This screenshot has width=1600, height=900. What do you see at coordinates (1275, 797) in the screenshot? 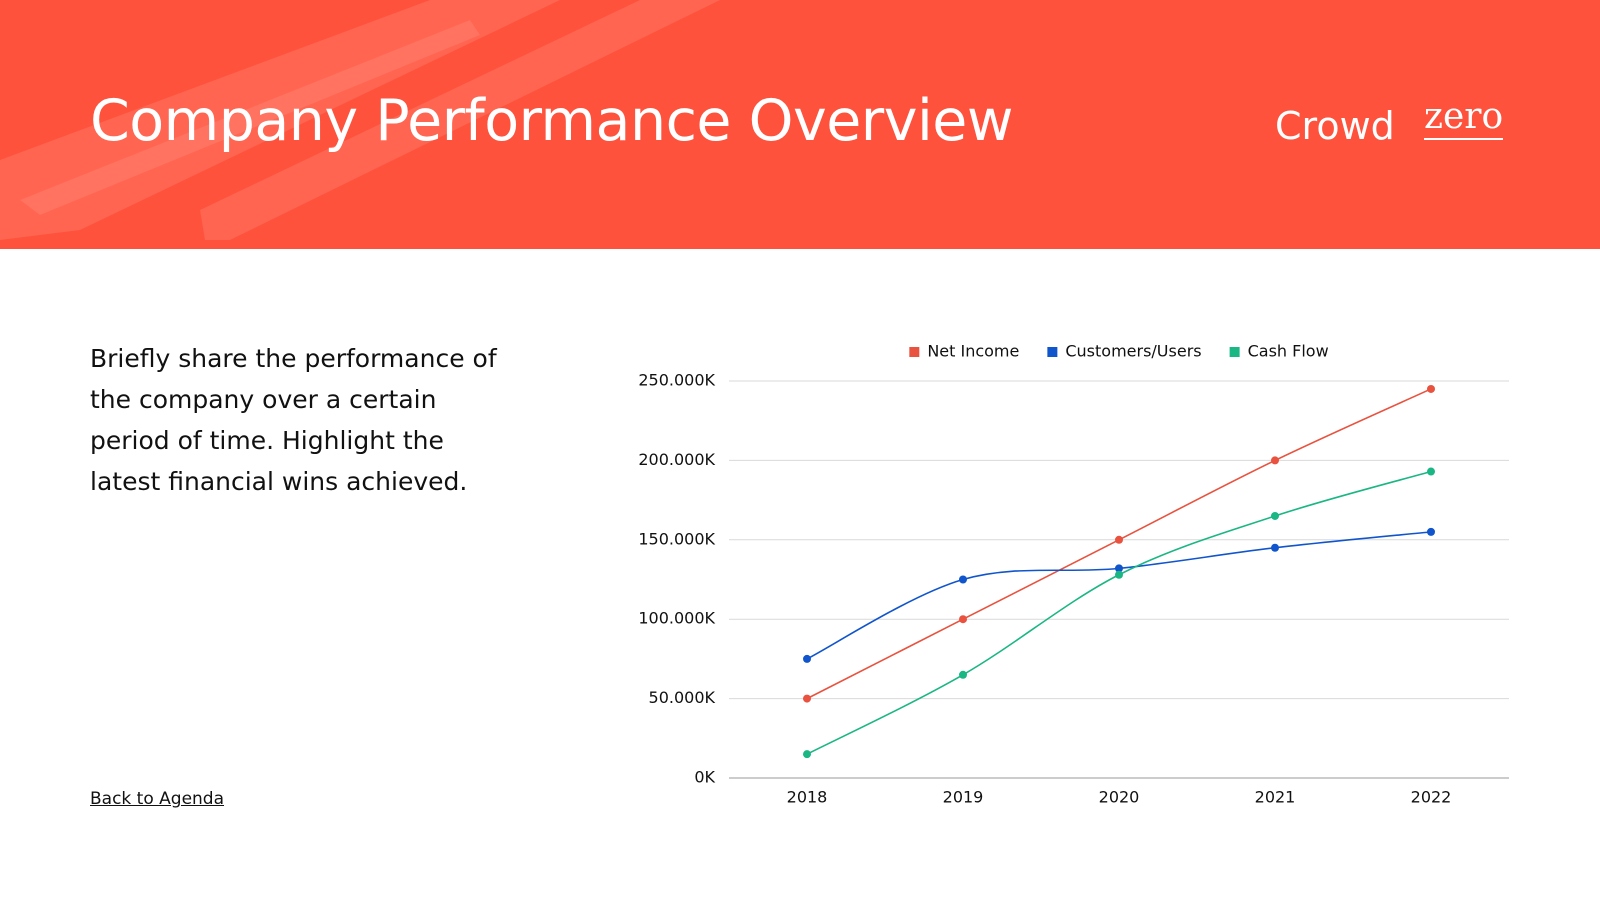
I see `x-tick-label: 2021` at bounding box center [1275, 797].